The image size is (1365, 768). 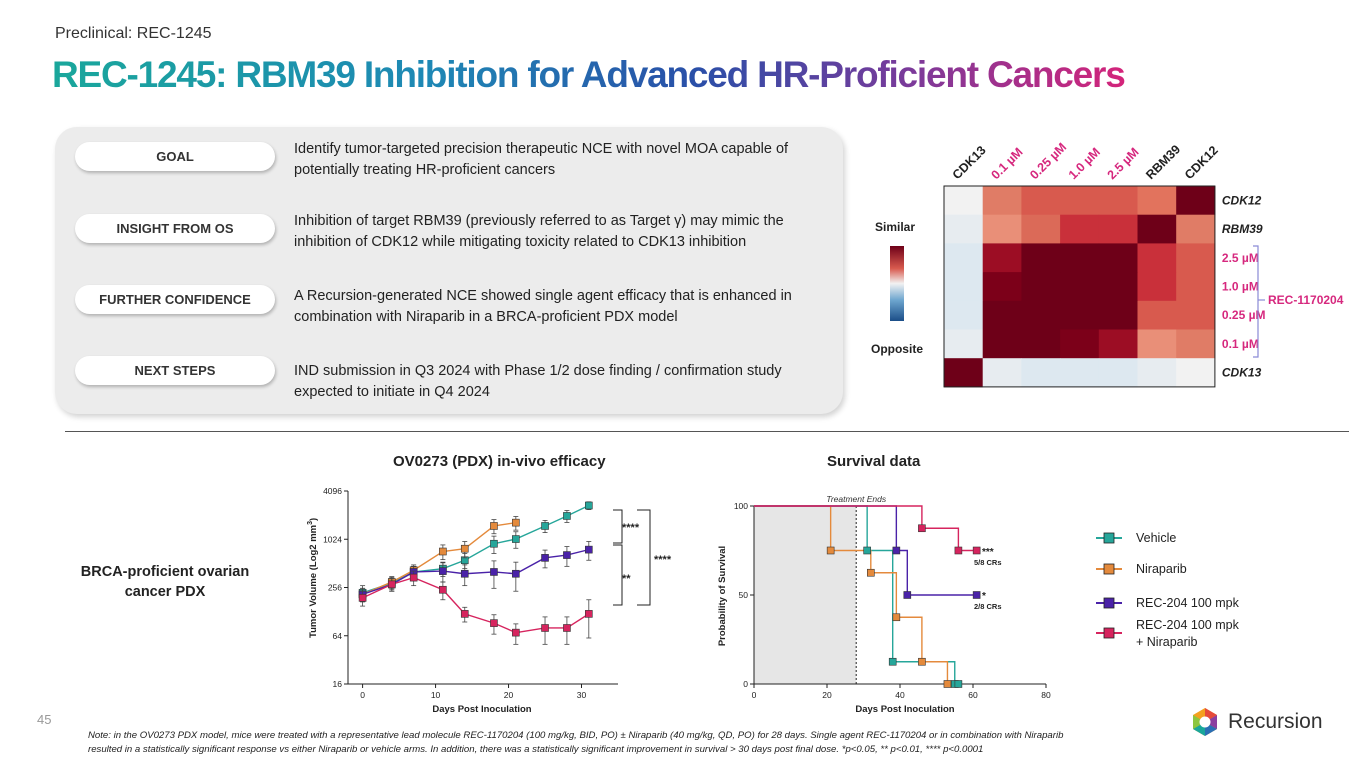 I want to click on efficacy-y-tick-label: 64, so click(x=338, y=636).